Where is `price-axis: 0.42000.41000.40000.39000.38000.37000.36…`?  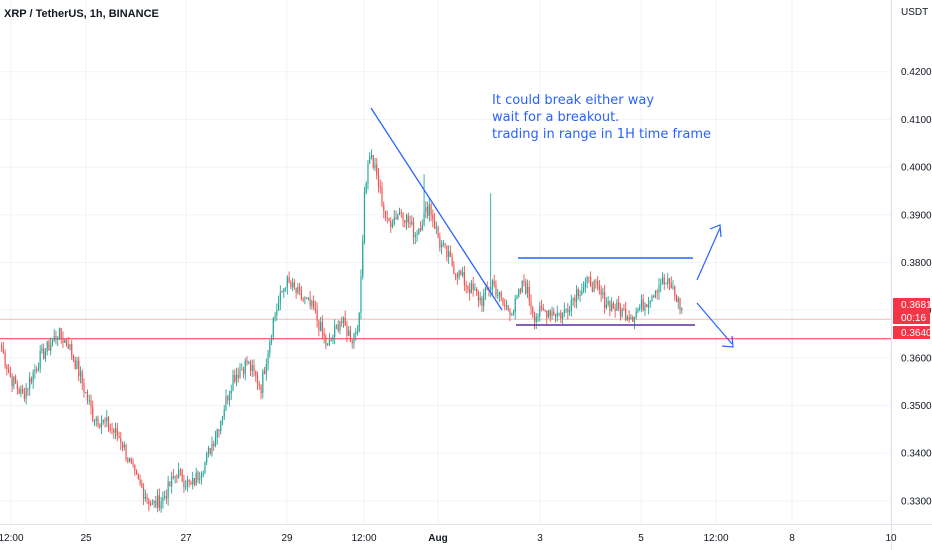 price-axis: 0.42000.41000.40000.39000.38000.37000.36… is located at coordinates (916, 287).